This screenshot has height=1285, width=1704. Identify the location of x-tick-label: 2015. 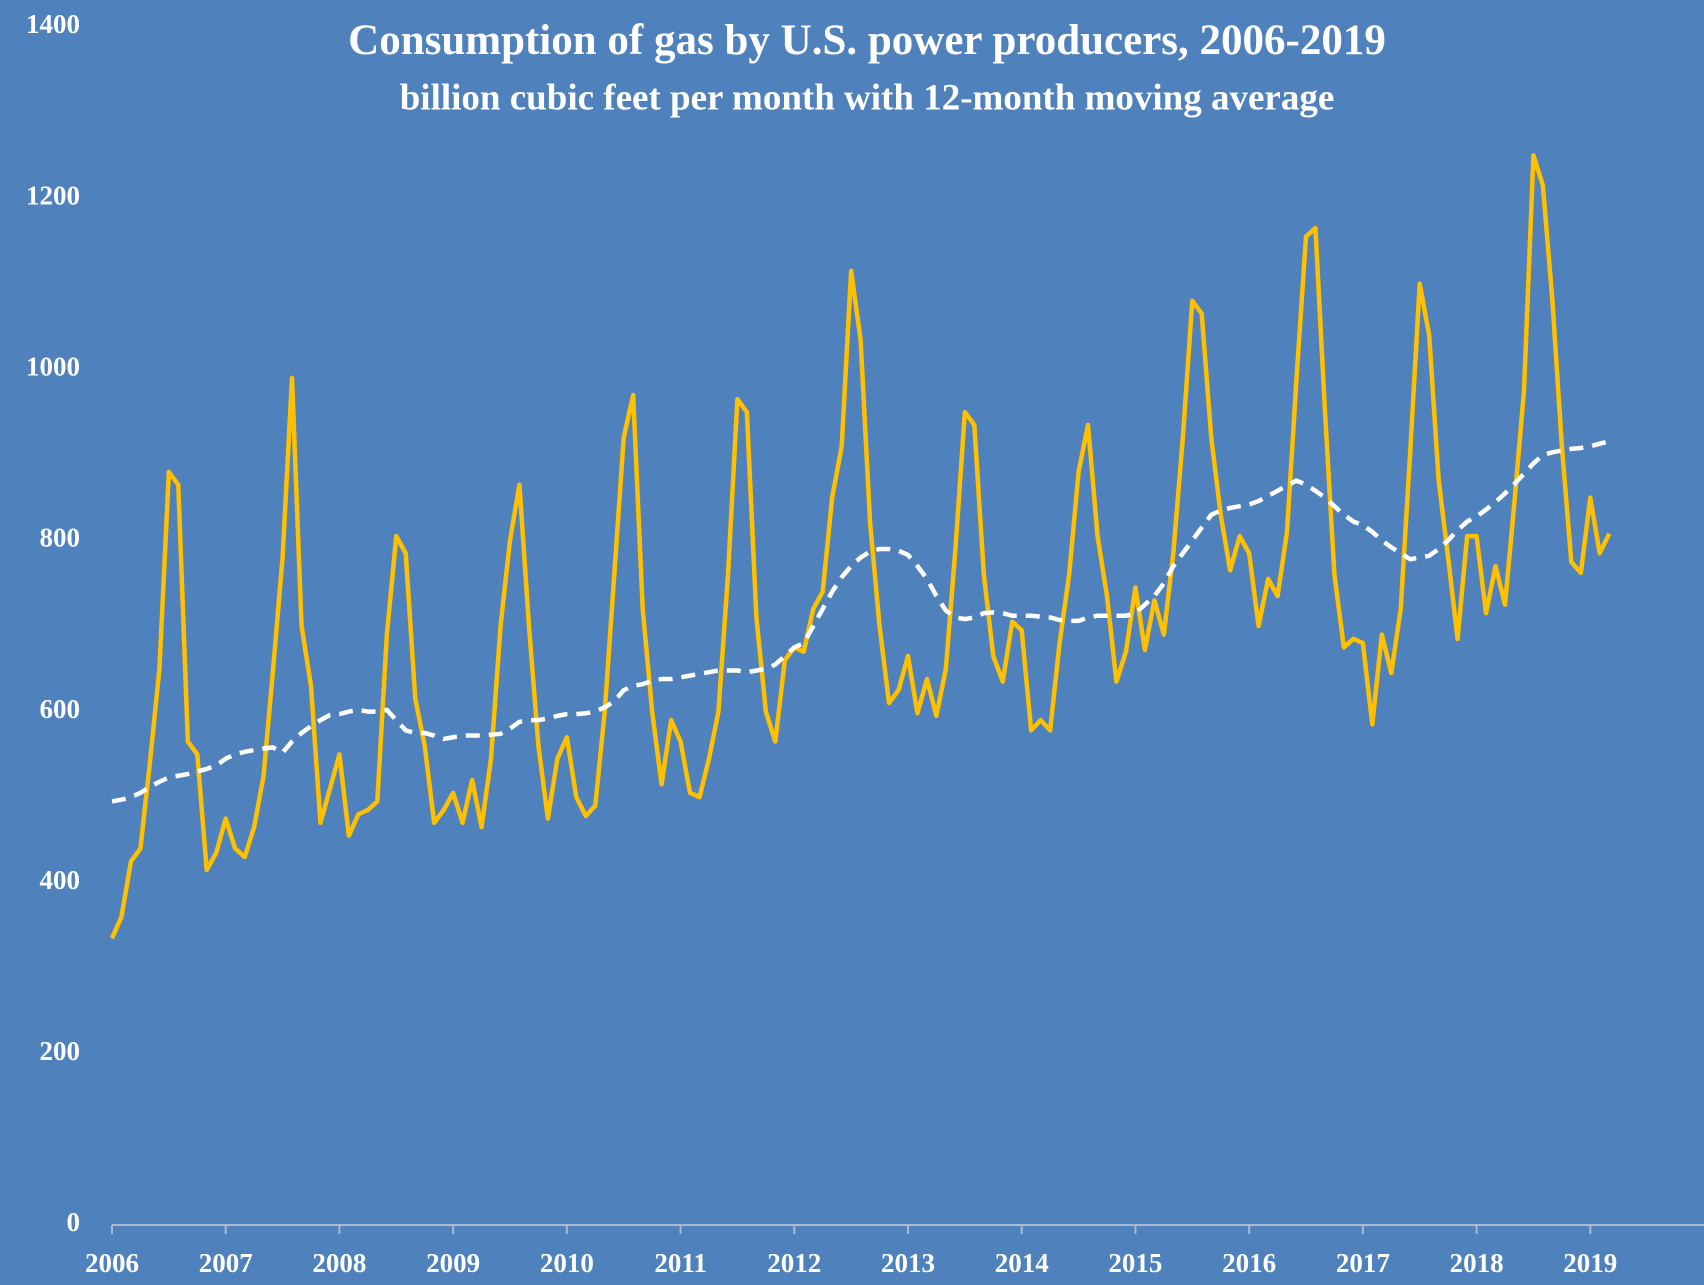
(1135, 1263).